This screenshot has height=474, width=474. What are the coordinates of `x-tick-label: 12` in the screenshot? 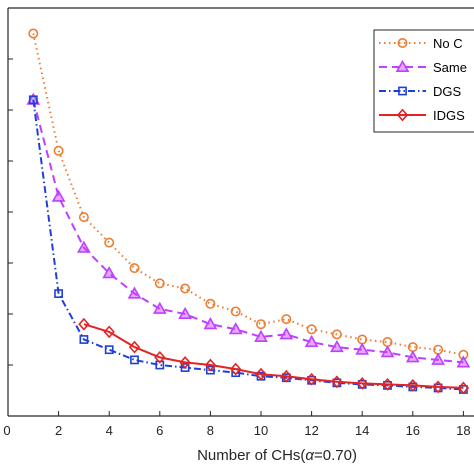 It's located at (311, 430).